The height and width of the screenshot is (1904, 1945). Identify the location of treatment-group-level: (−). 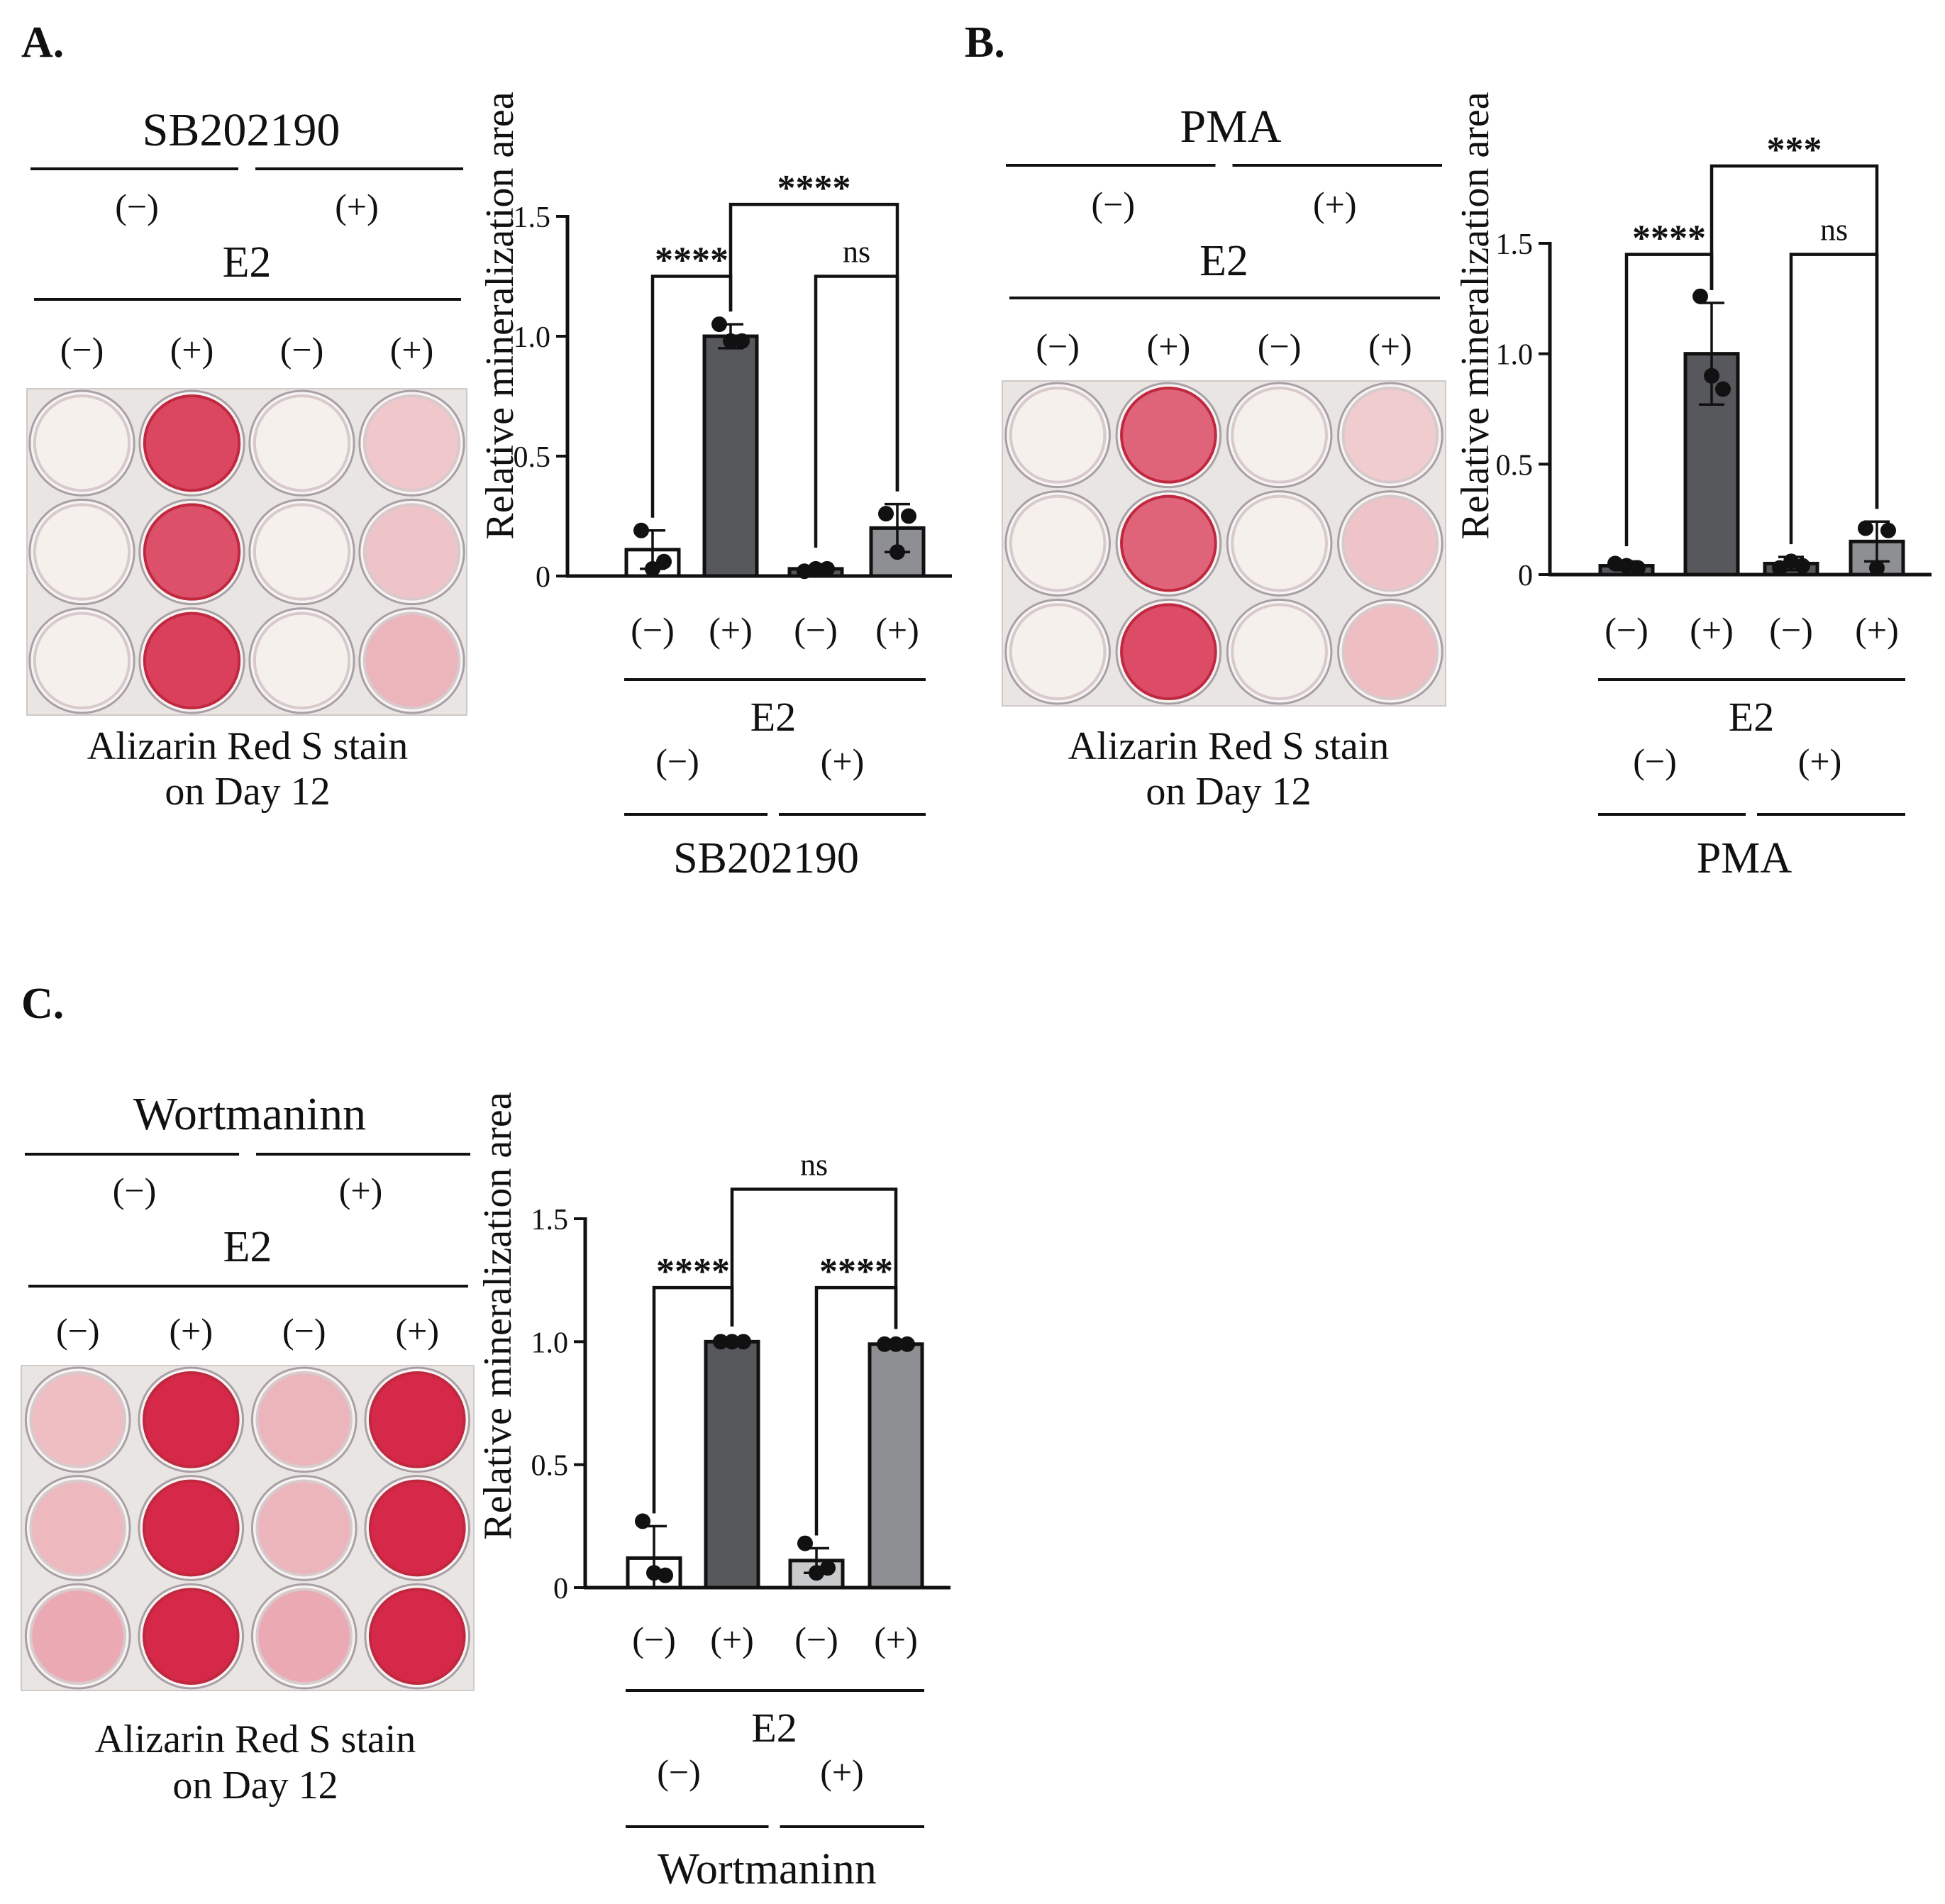
(677, 761).